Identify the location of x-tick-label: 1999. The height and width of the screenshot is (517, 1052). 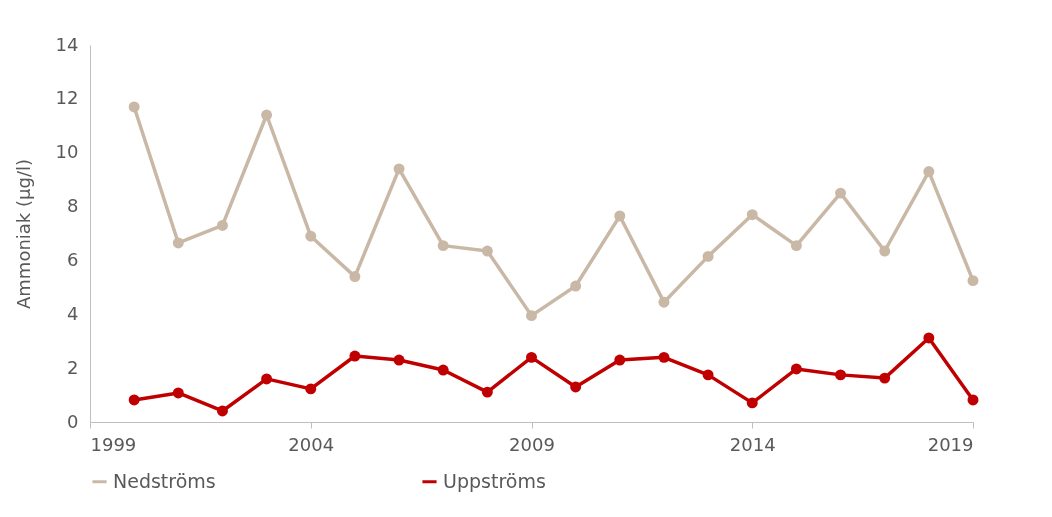
(113, 444).